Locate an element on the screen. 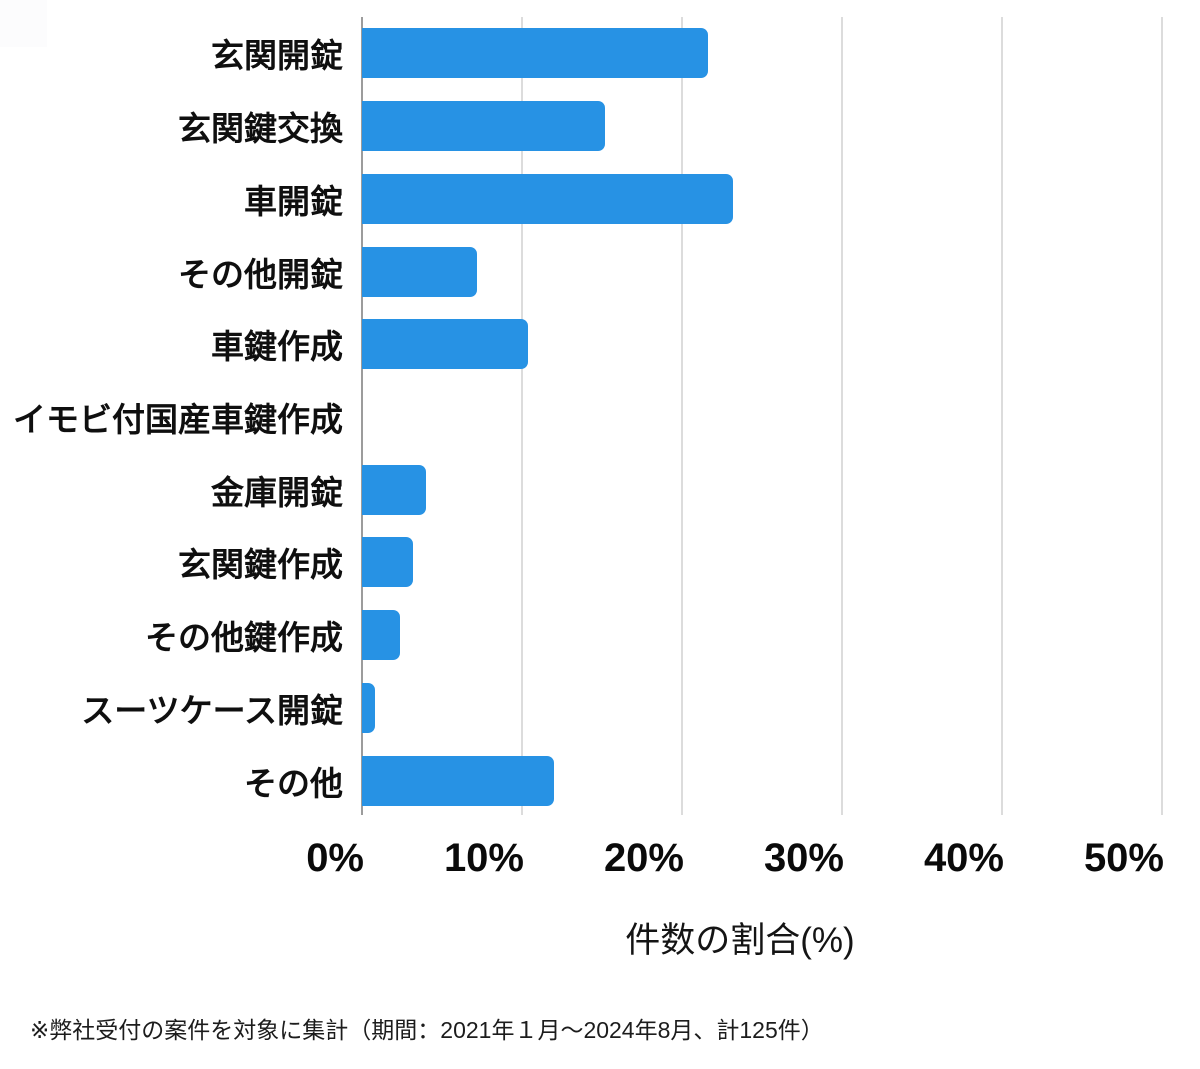 This screenshot has width=1200, height=1069. chart-row: イモビ付国産車鍵作成 is located at coordinates (600, 417).